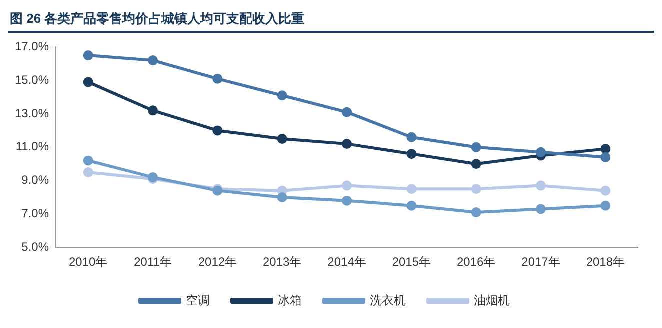  What do you see at coordinates (388, 300) in the screenshot?
I see `legend-label: 洗衣机` at bounding box center [388, 300].